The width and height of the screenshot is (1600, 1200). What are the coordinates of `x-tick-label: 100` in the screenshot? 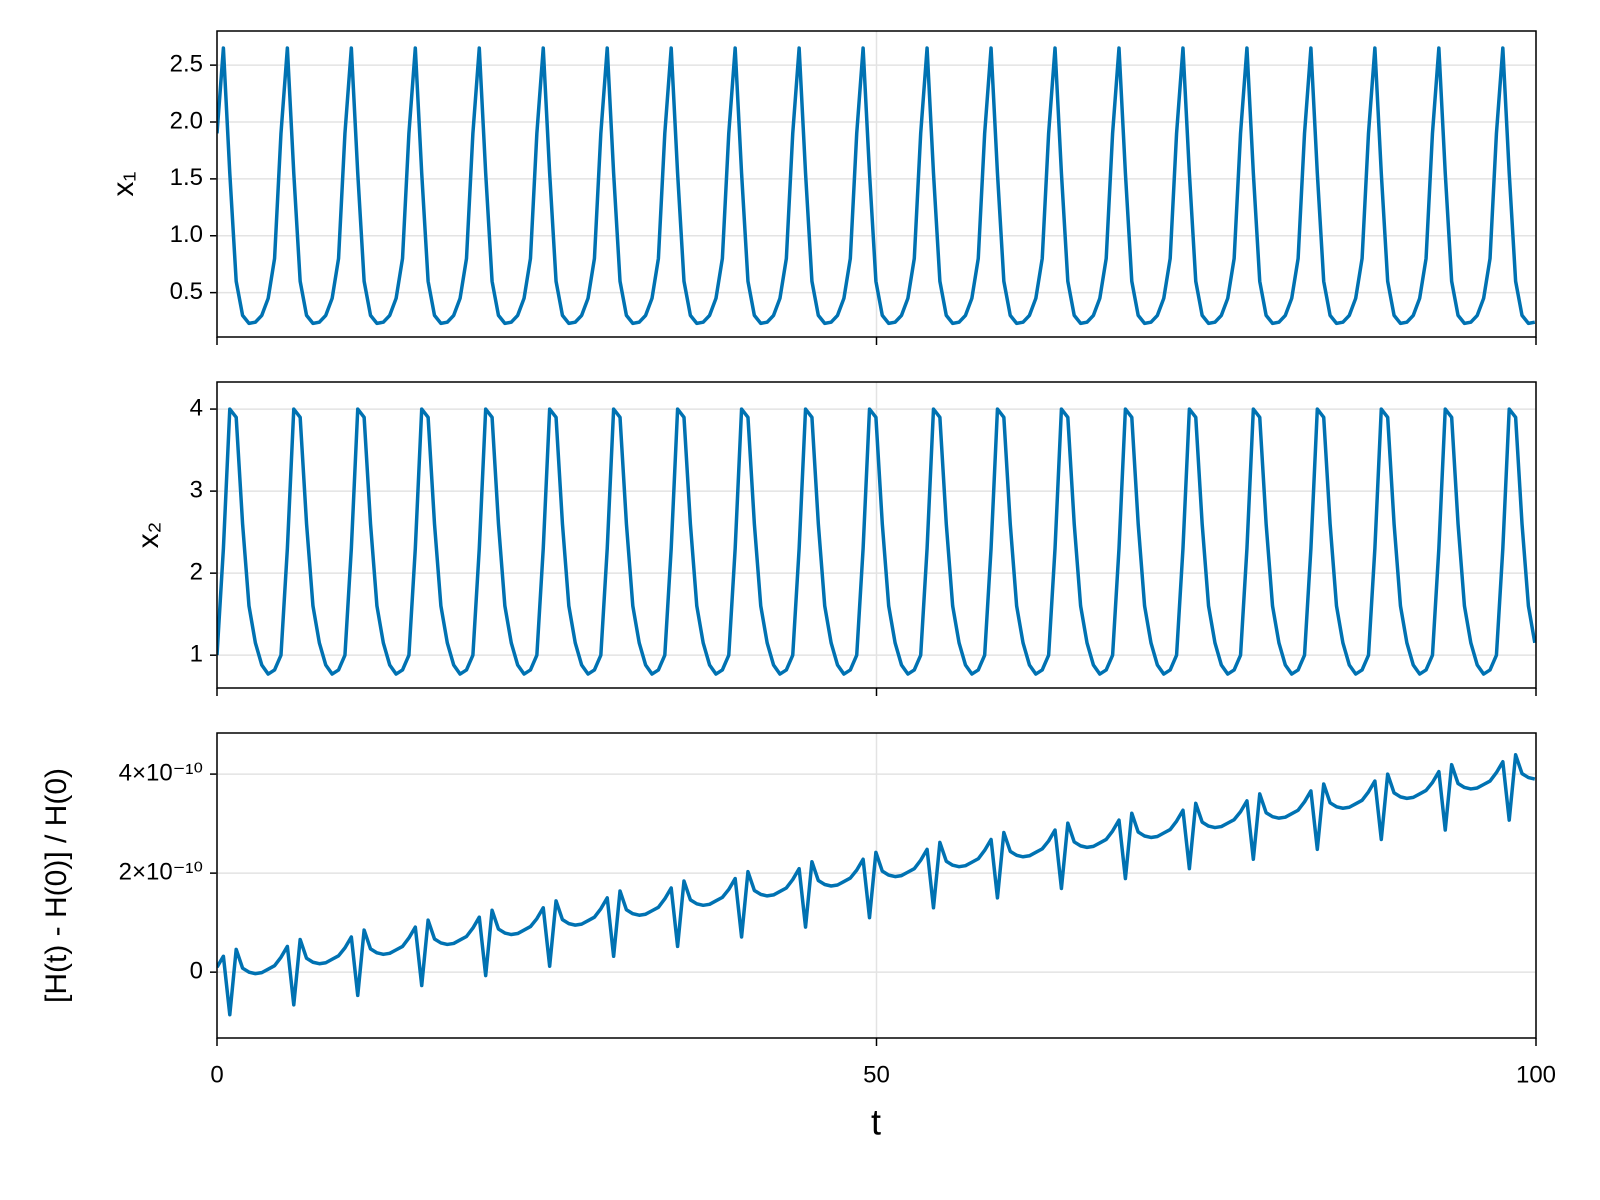 It's located at (1536, 1074).